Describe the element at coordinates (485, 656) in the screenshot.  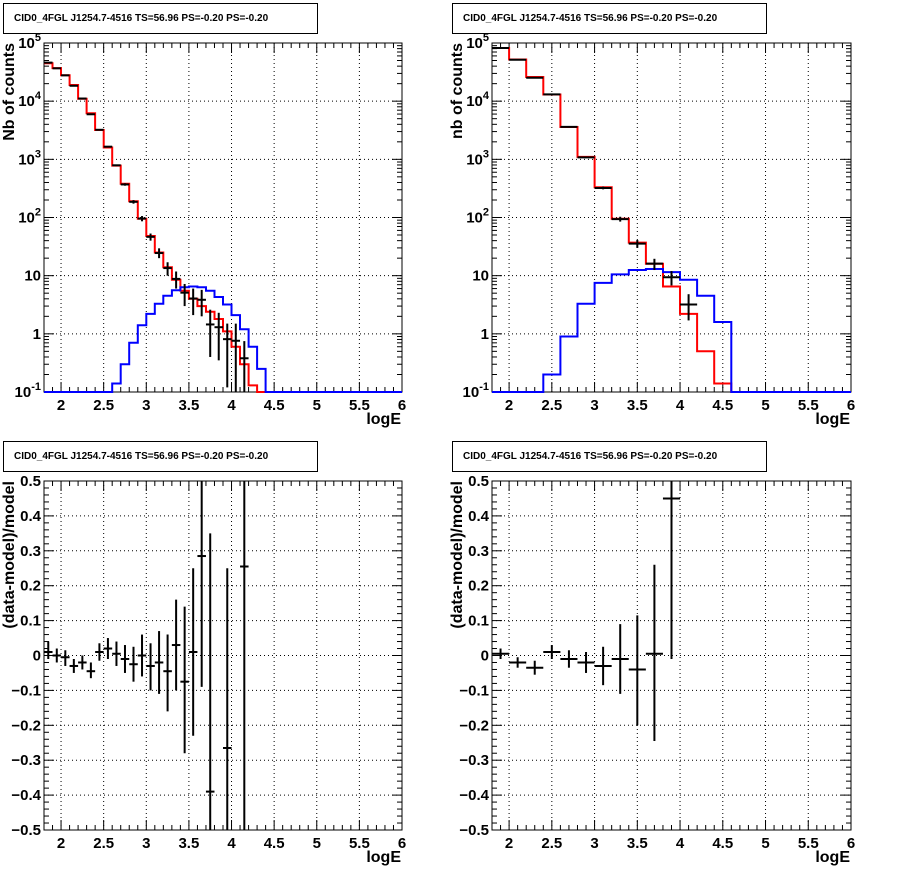
I see `y-tick-label: 0` at that location.